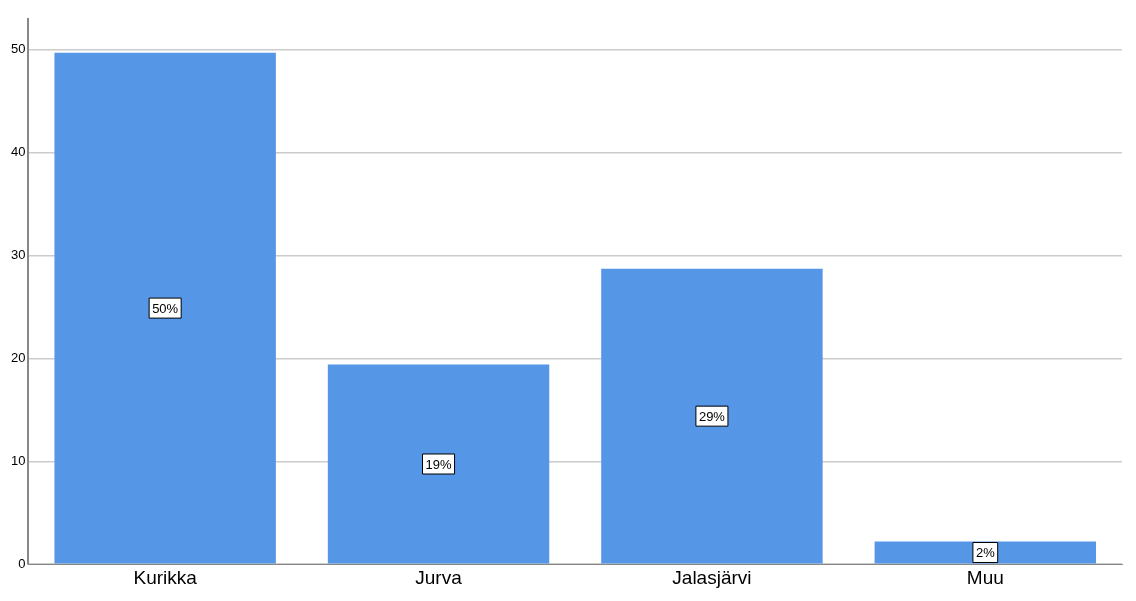  What do you see at coordinates (712, 577) in the screenshot?
I see `x-tick-label: Jalasjärvi` at bounding box center [712, 577].